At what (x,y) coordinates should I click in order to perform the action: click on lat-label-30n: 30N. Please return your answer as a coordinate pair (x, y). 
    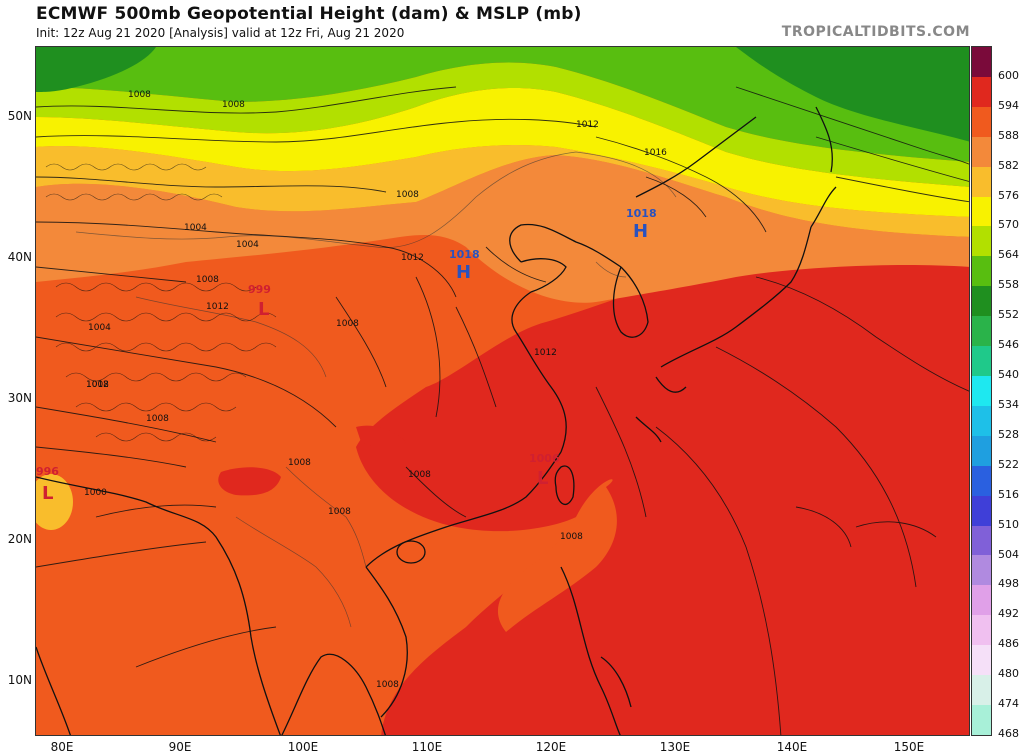
    Looking at the image, I should click on (19, 398).